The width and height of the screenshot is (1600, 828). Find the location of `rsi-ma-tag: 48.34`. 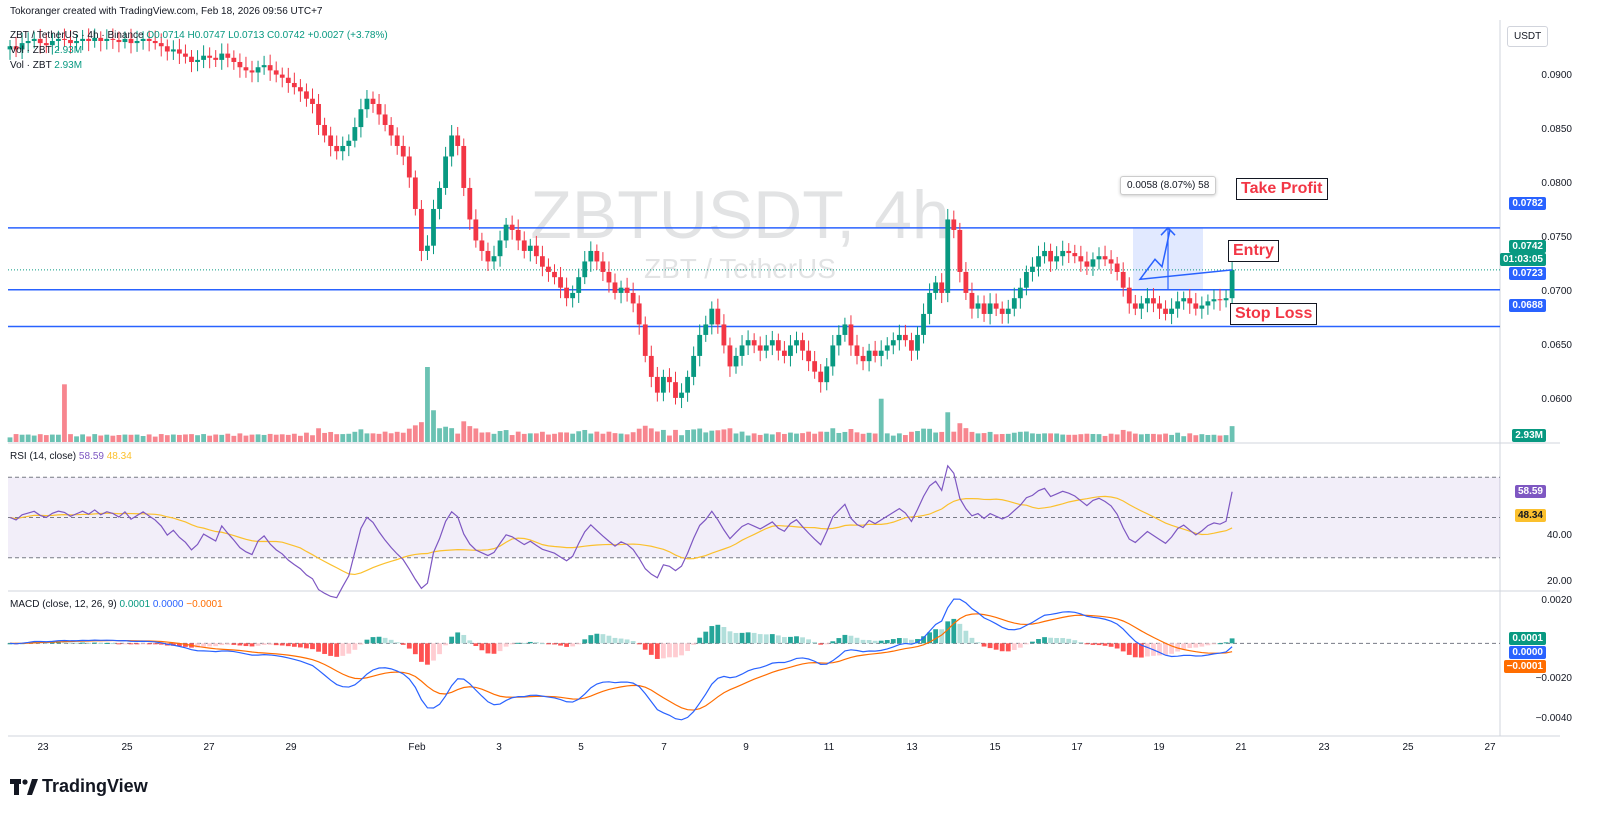

rsi-ma-tag: 48.34 is located at coordinates (1530, 515).